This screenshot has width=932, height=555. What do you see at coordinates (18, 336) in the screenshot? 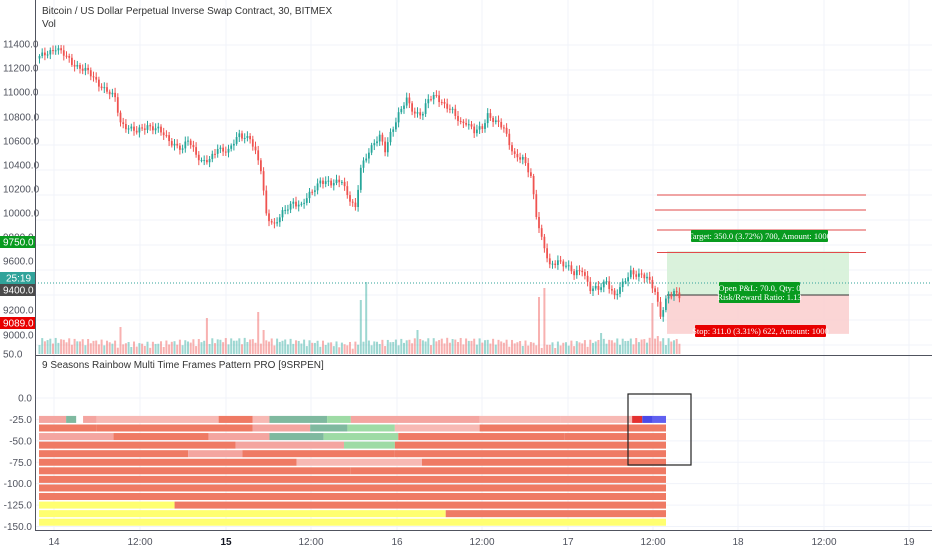
I see `price-tick-label: 9000.0` at bounding box center [18, 336].